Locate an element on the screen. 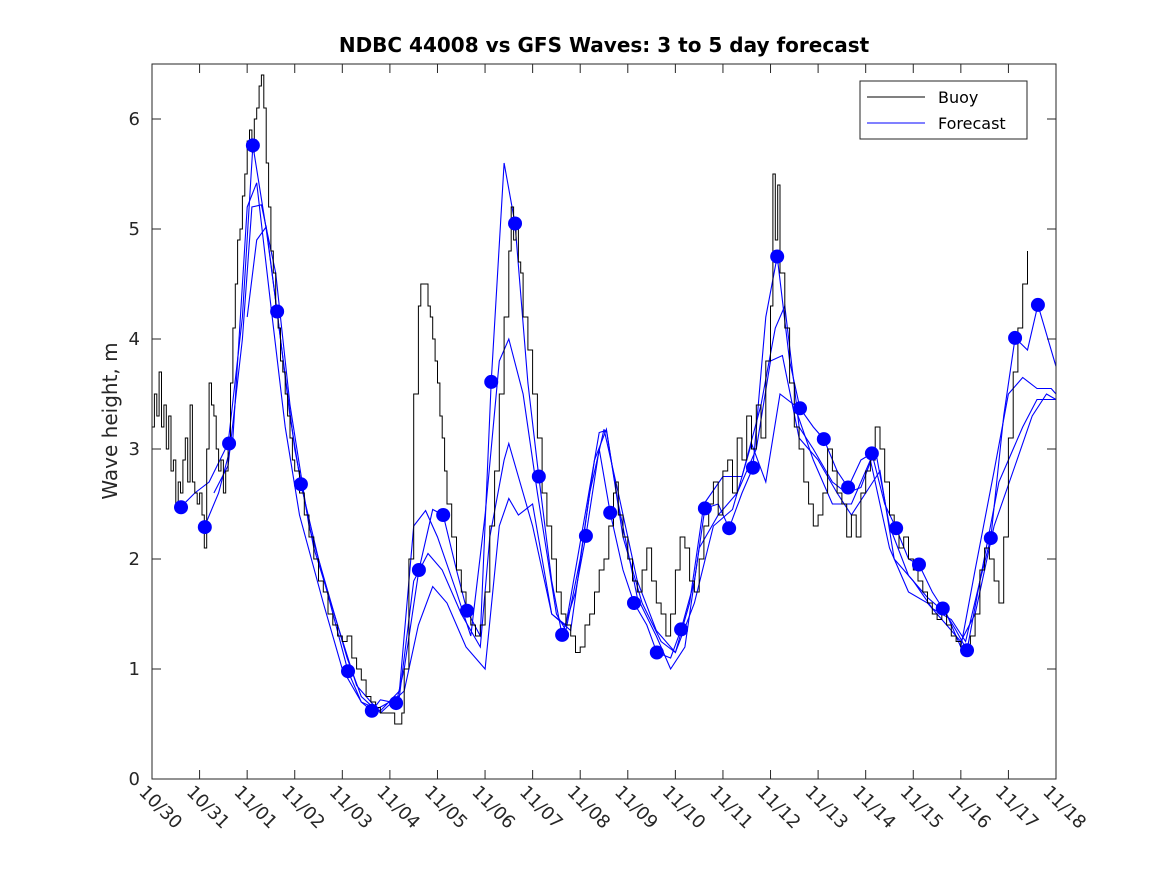 This screenshot has width=1167, height=875. x-tick-label: 11/09 is located at coordinates (636, 808).